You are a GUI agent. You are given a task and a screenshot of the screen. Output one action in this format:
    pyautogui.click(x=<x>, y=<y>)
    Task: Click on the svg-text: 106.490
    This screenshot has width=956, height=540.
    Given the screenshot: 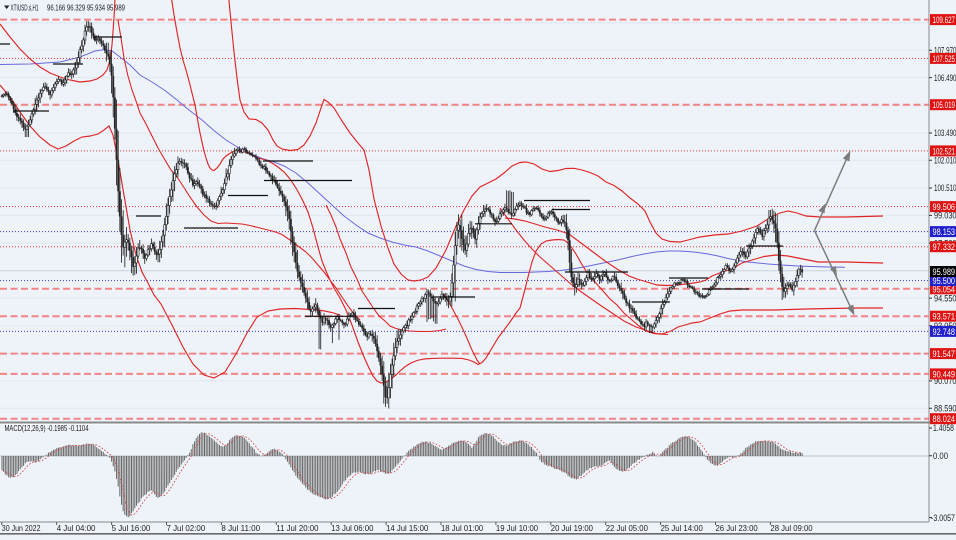 What is the action you would take?
    pyautogui.click(x=945, y=78)
    